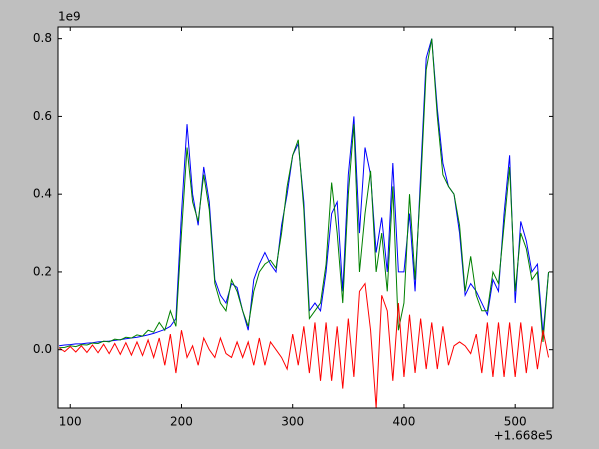 The height and width of the screenshot is (449, 599). Describe the element at coordinates (523, 436) in the screenshot. I see `x-offset-label: +1.668e5` at that location.